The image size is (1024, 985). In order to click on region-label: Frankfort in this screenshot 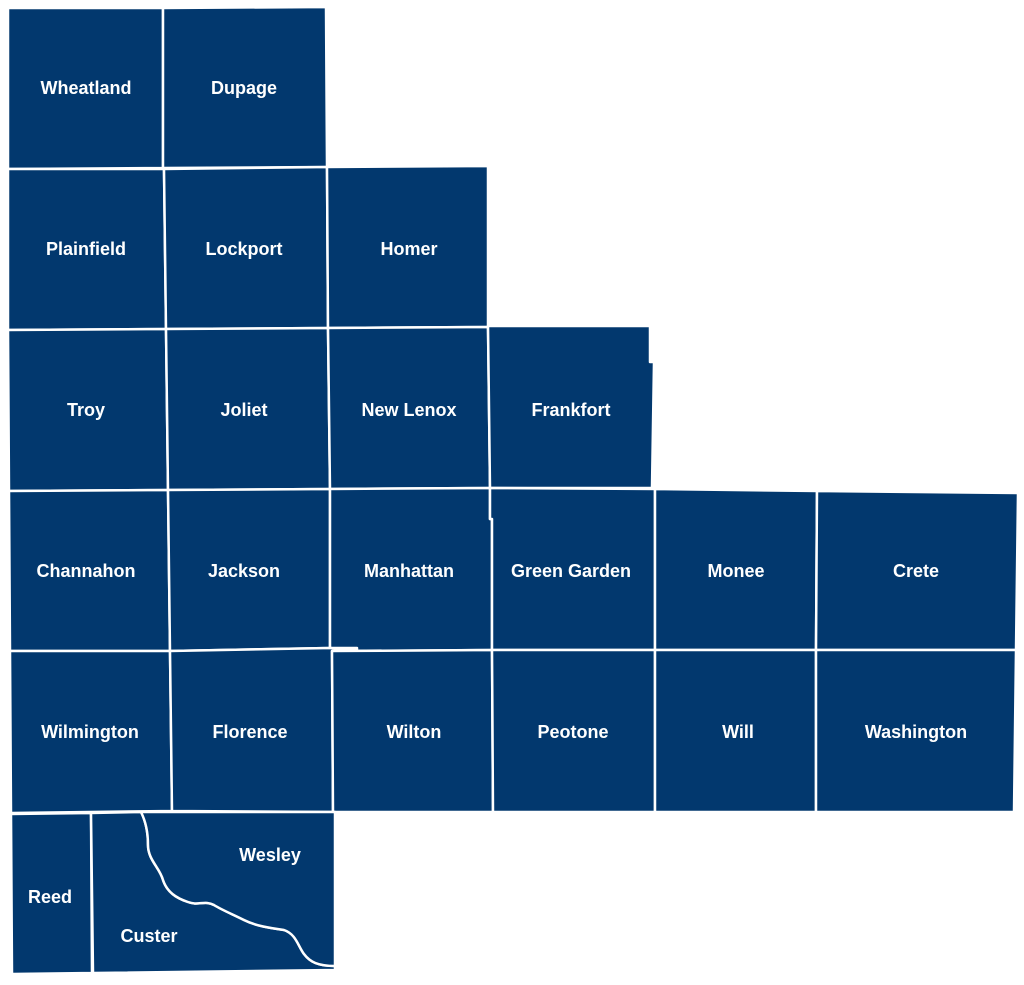, I will do `click(570, 410)`.